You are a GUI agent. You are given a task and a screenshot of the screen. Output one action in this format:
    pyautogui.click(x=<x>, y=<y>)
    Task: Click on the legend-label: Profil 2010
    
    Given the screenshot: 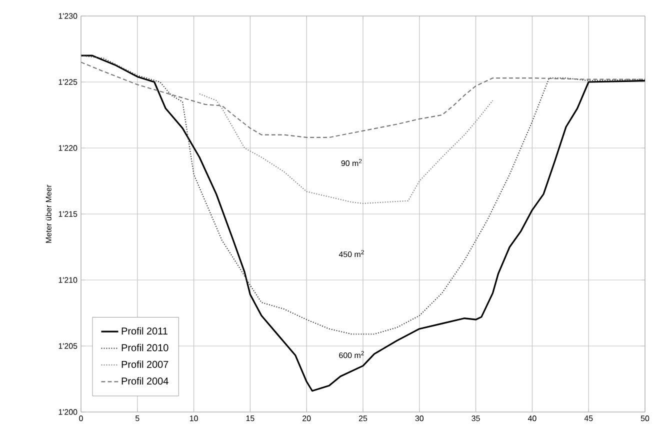 What is the action you would take?
    pyautogui.click(x=145, y=348)
    